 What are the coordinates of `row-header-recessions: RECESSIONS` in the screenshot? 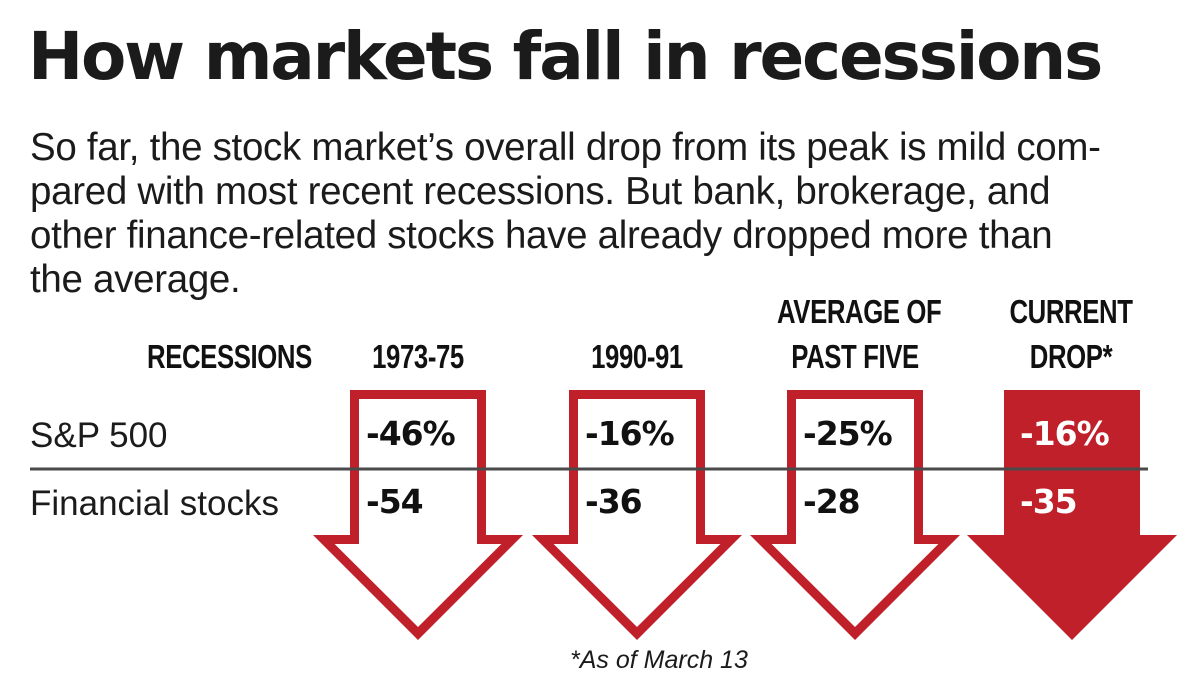 It's located at (229, 356).